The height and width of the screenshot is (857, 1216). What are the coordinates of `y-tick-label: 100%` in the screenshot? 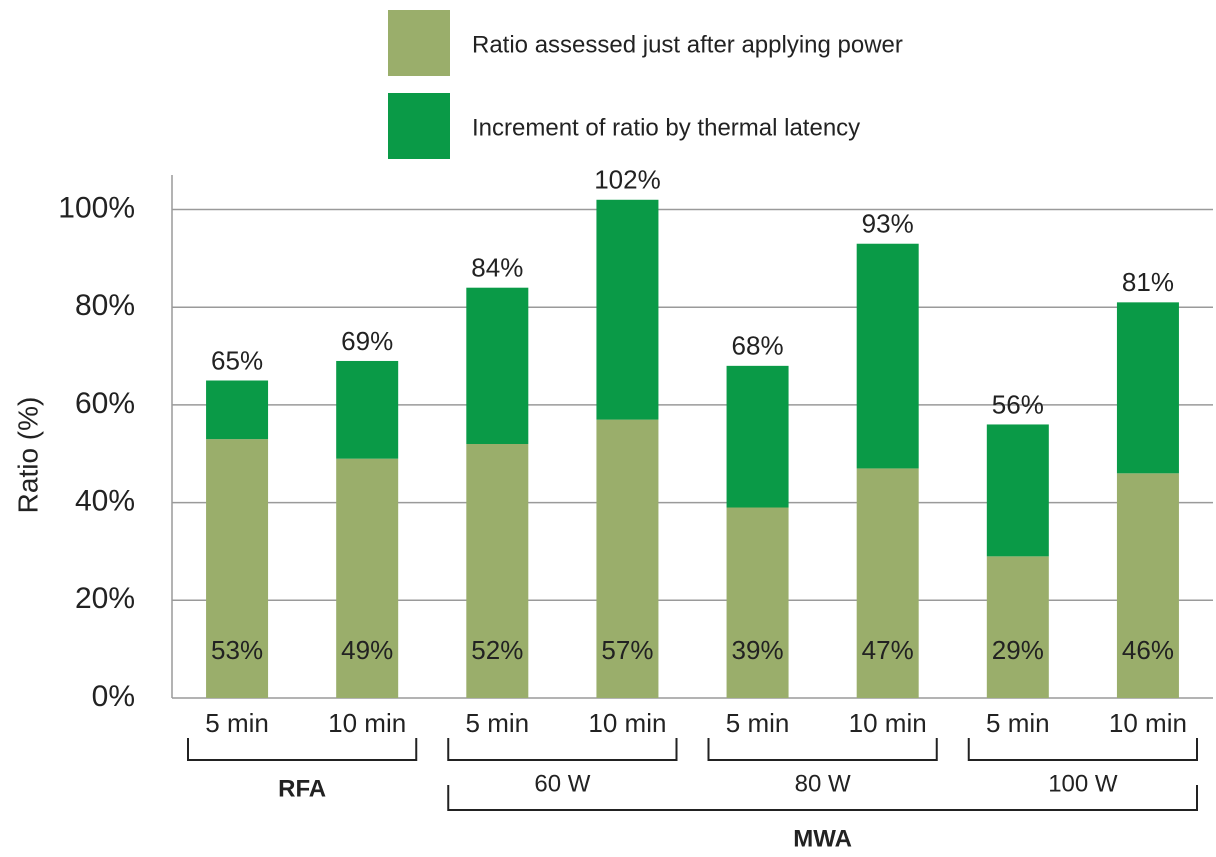 It's located at (96, 207).